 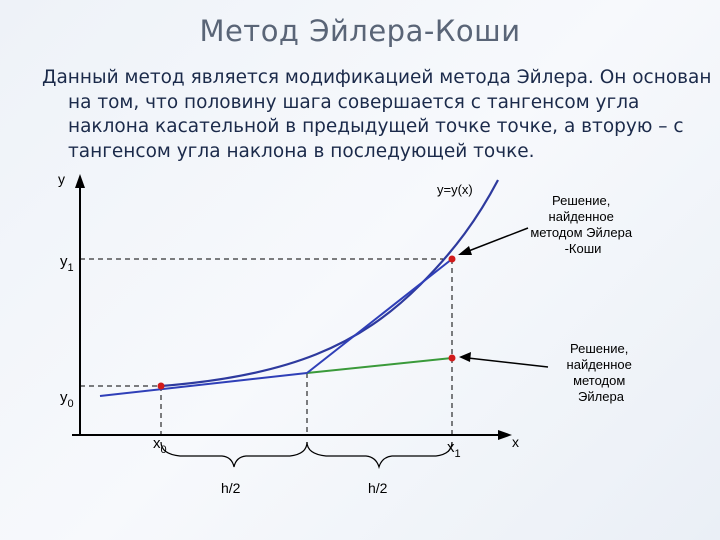 I want to click on x0-label: x0, so click(x=160, y=445).